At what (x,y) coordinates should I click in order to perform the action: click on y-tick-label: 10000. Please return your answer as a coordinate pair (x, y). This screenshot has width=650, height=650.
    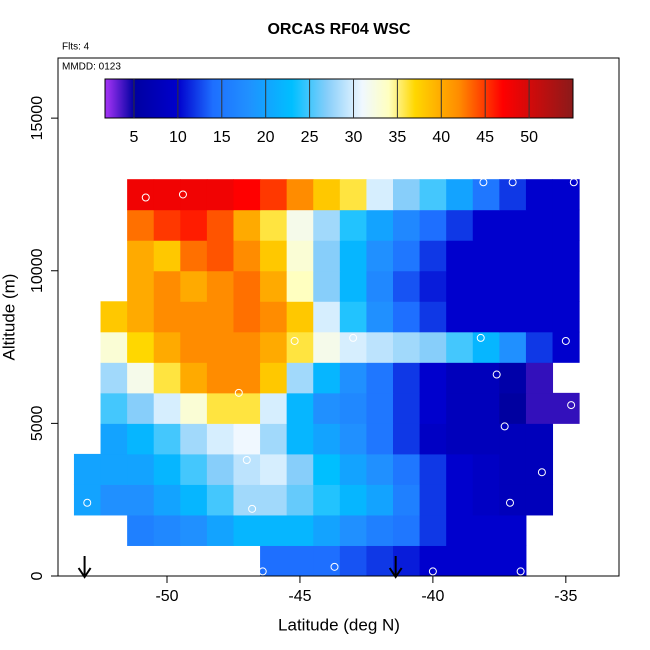
    Looking at the image, I should click on (37, 270).